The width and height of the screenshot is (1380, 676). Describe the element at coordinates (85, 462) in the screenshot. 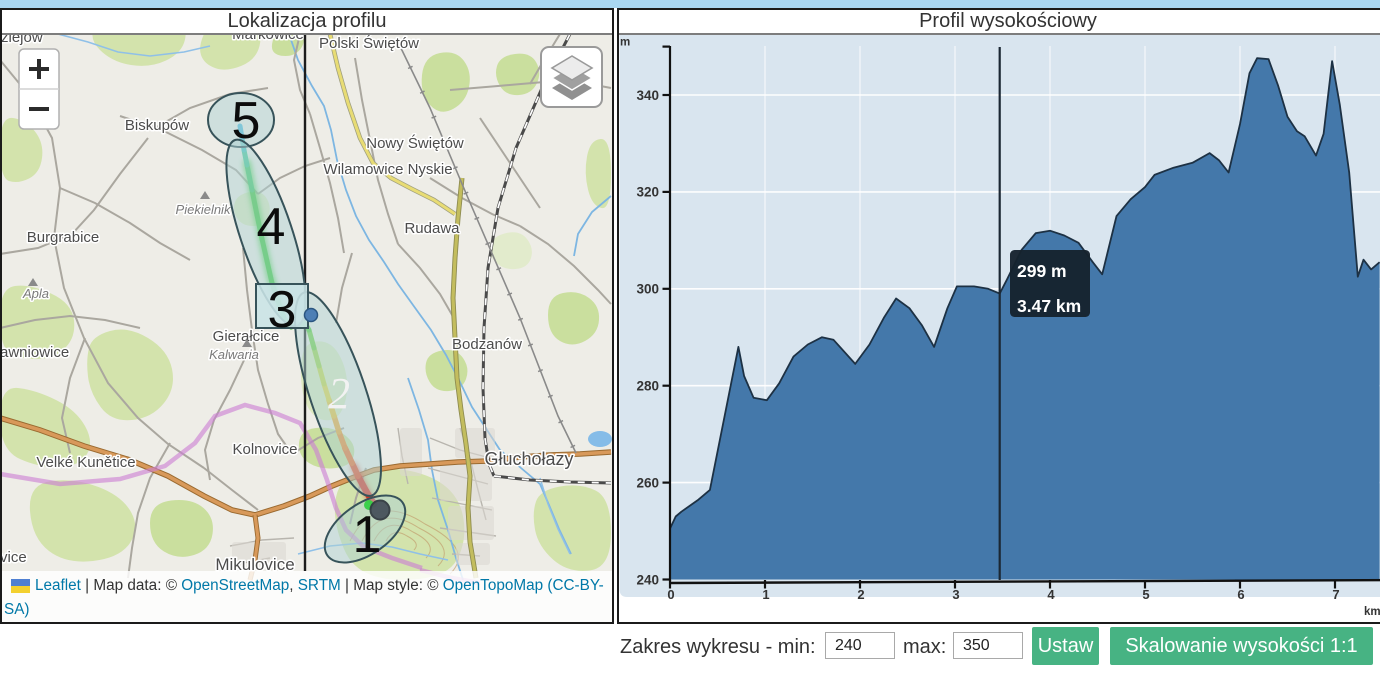

I see `svg-text: Velké Kunětice` at that location.